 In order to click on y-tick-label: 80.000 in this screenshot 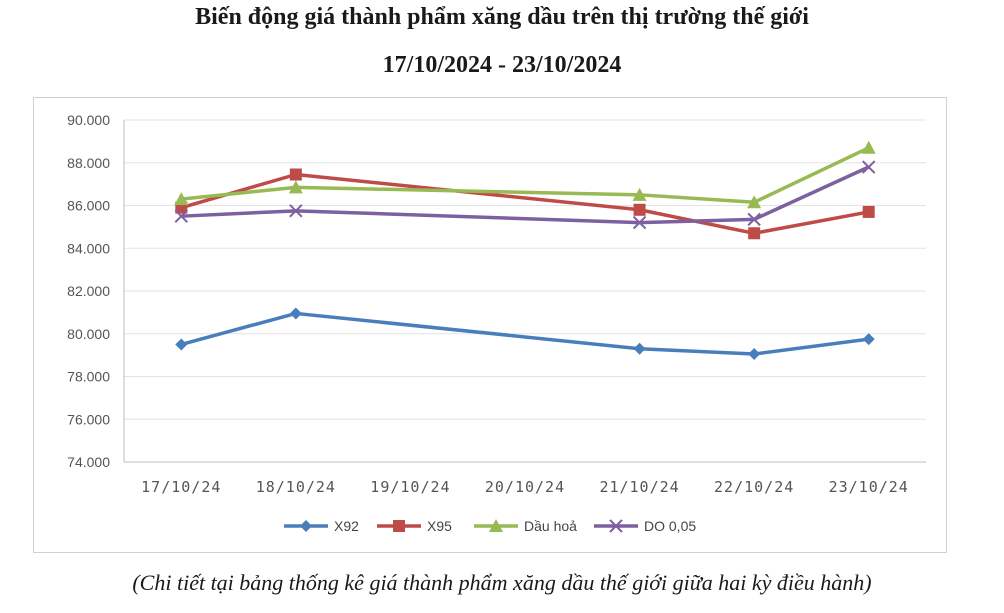, I will do `click(88, 334)`.